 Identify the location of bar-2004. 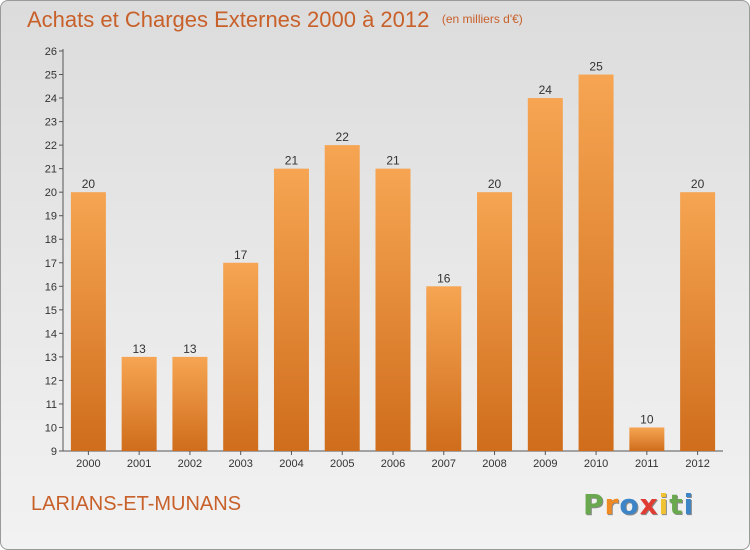
(291, 309).